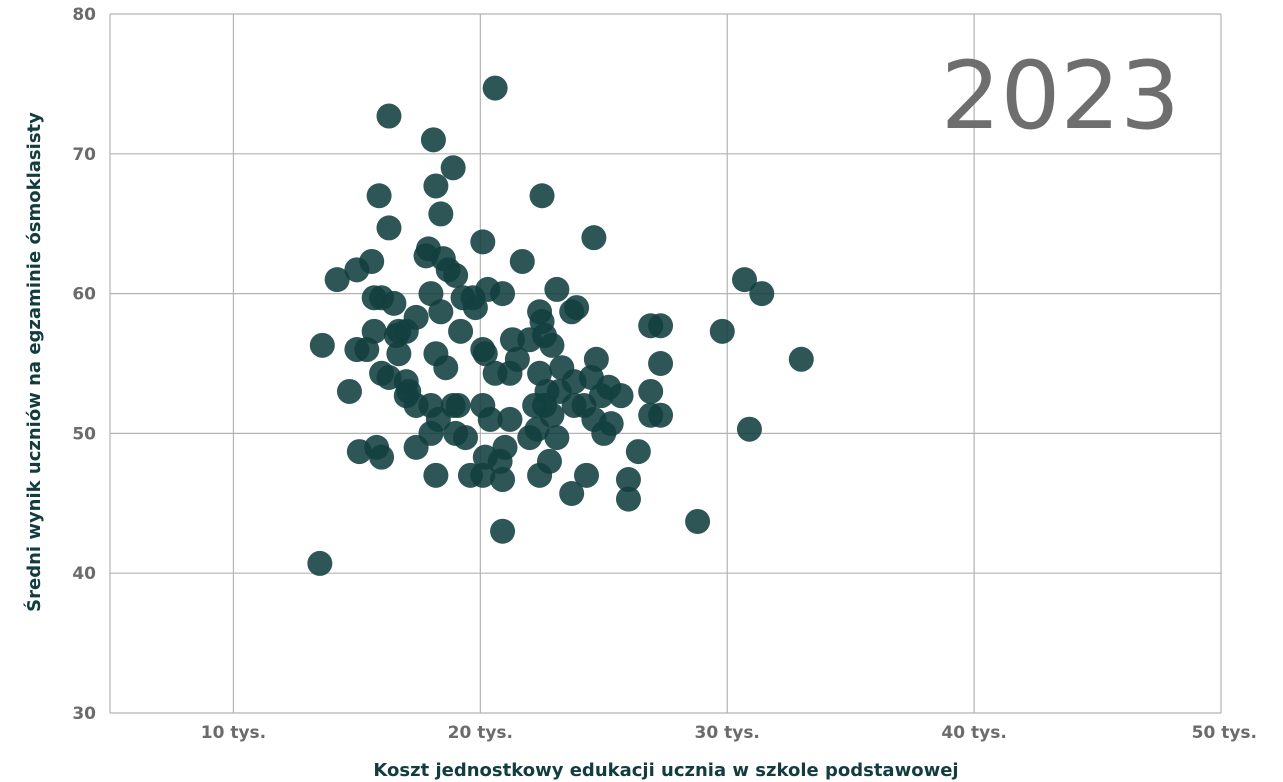 This screenshot has height=782, width=1283. What do you see at coordinates (84, 714) in the screenshot?
I see `y-tick-label: 30` at bounding box center [84, 714].